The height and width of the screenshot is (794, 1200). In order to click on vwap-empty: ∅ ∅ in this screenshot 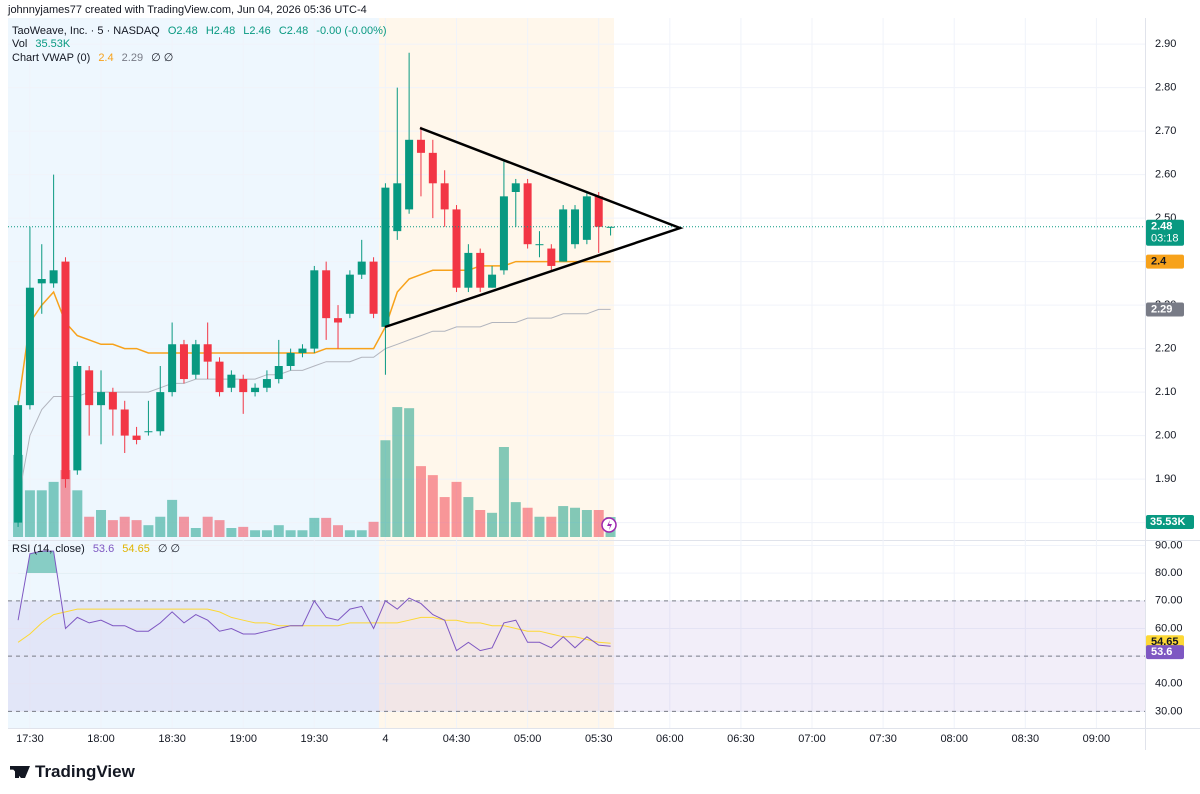, I will do `click(162, 58)`.